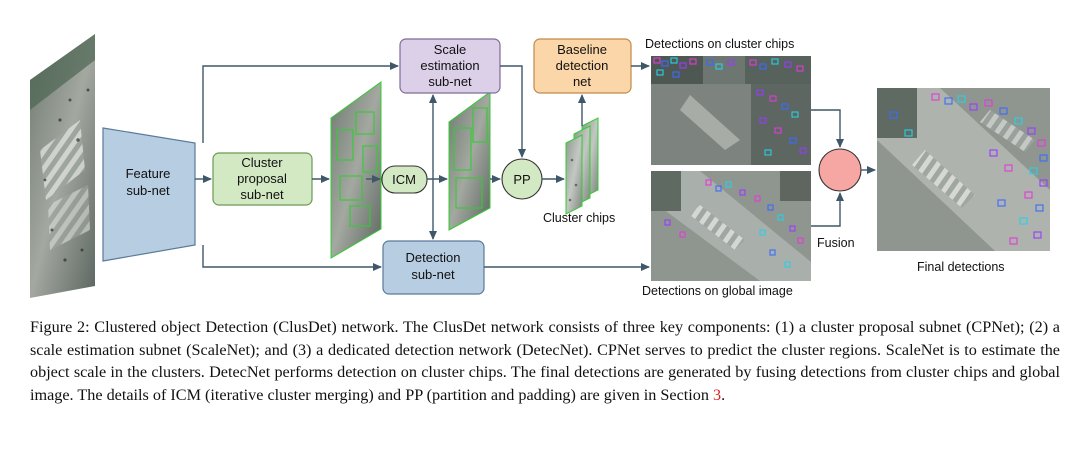 This screenshot has width=1087, height=453. Describe the element at coordinates (262, 194) in the screenshot. I see `cluster-proposal-label-3: sub-net` at that location.